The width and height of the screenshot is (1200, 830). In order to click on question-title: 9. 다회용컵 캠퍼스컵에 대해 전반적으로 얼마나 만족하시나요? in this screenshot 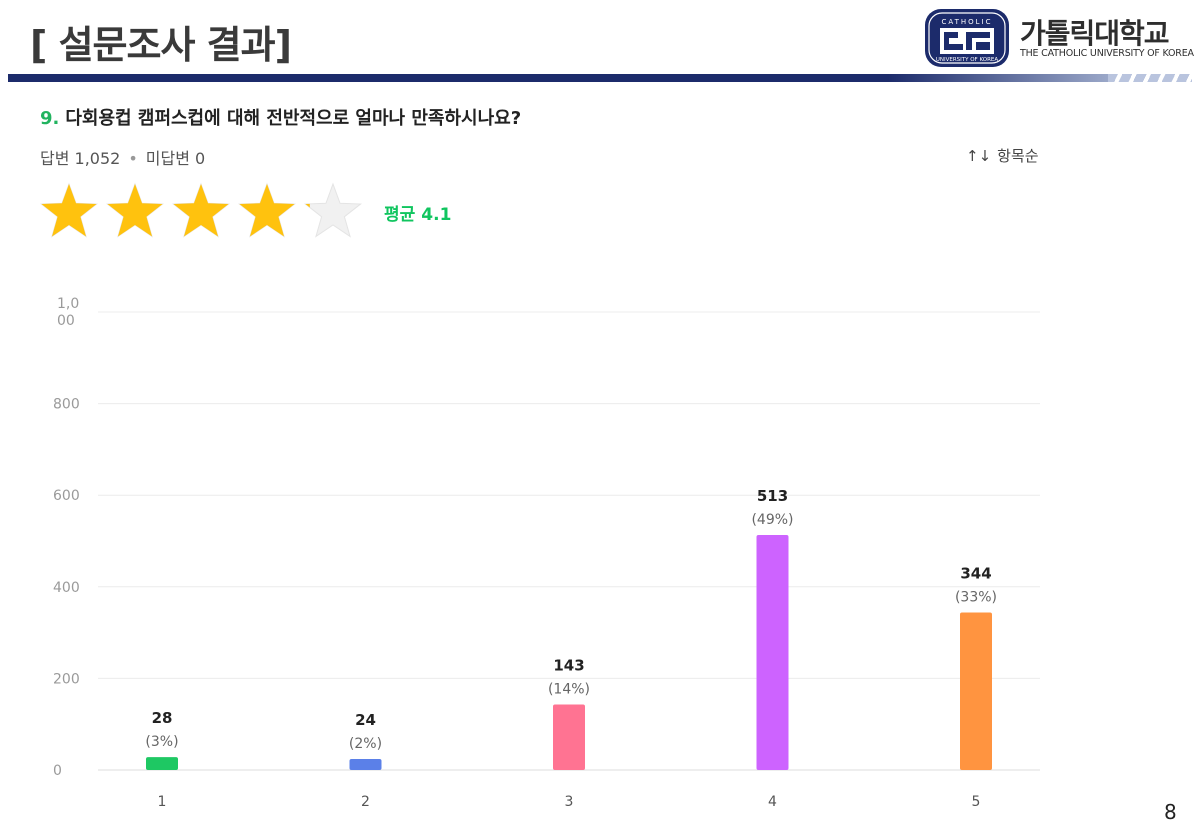, I will do `click(280, 117)`.